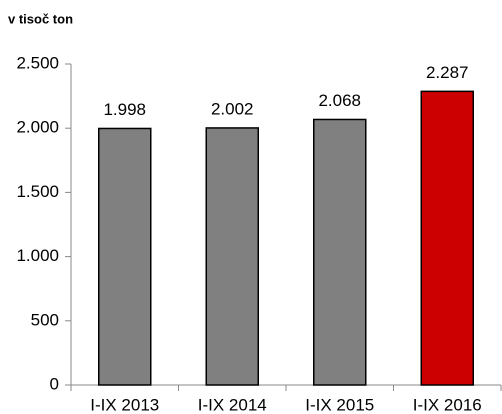 This screenshot has width=502, height=414. Describe the element at coordinates (37, 255) in the screenshot. I see `y-tick-label: 1.000` at that location.